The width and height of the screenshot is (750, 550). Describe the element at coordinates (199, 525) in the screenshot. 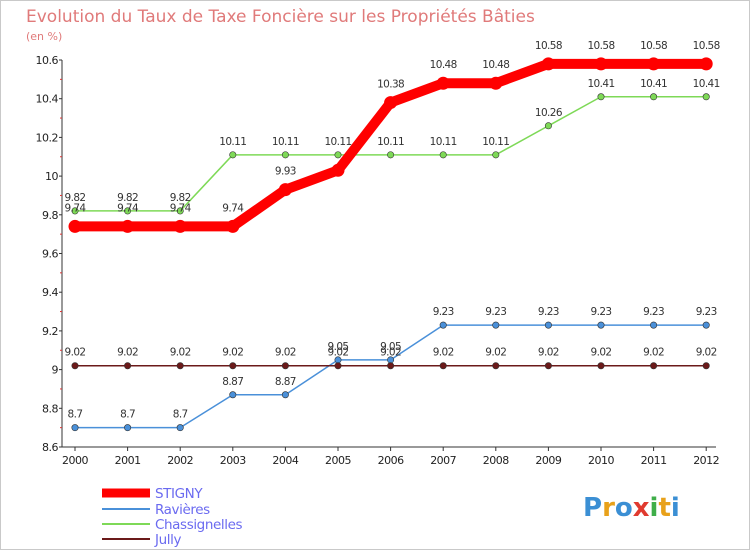

I see `legend-label: Chassignelles` at that location.